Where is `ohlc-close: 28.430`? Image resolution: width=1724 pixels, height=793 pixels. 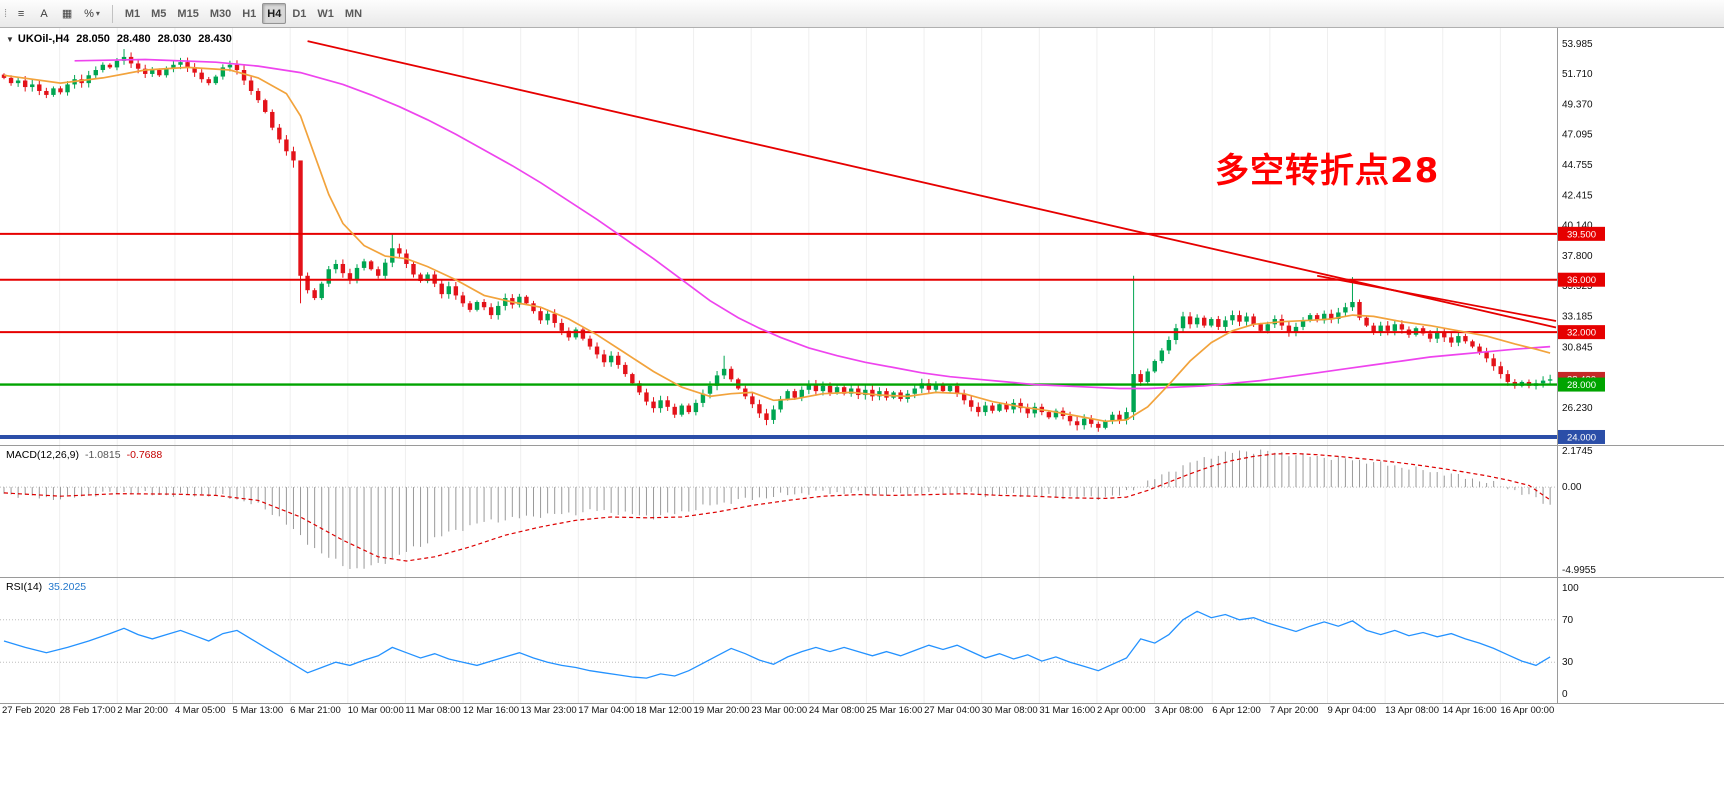 ohlc-close: 28.430 is located at coordinates (215, 39).